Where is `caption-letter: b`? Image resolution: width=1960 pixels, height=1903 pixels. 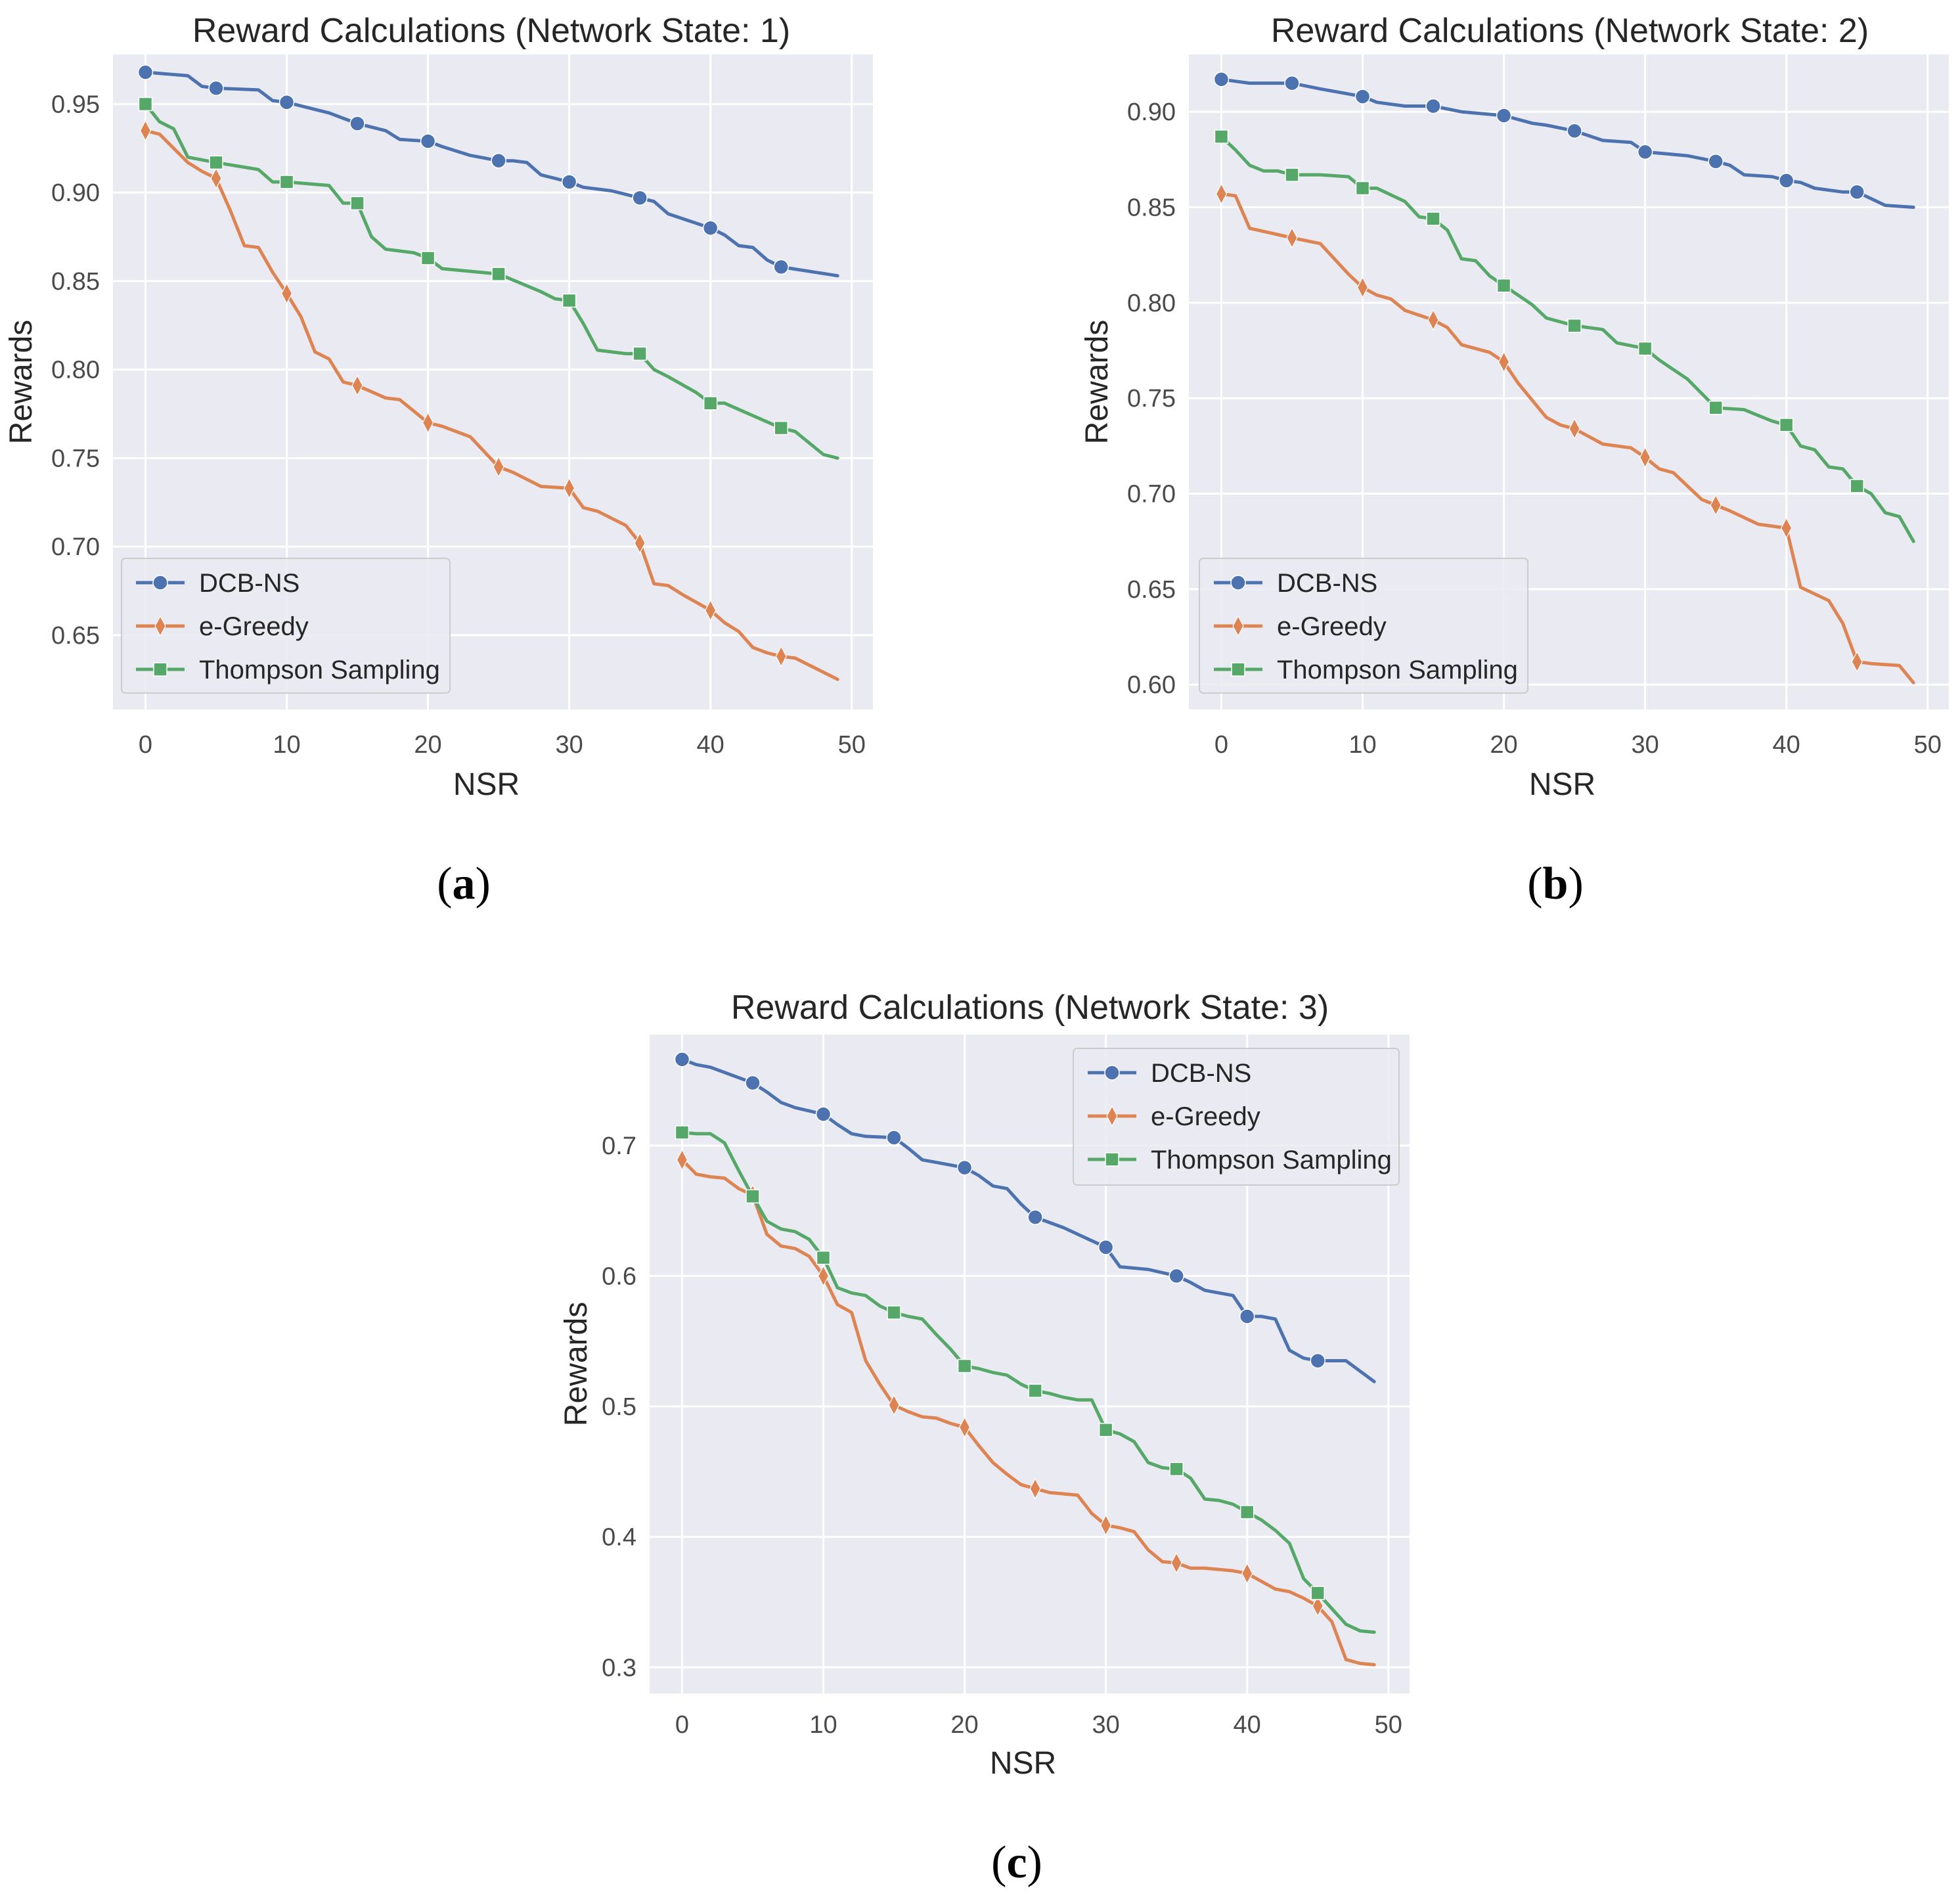
caption-letter: b is located at coordinates (1556, 884).